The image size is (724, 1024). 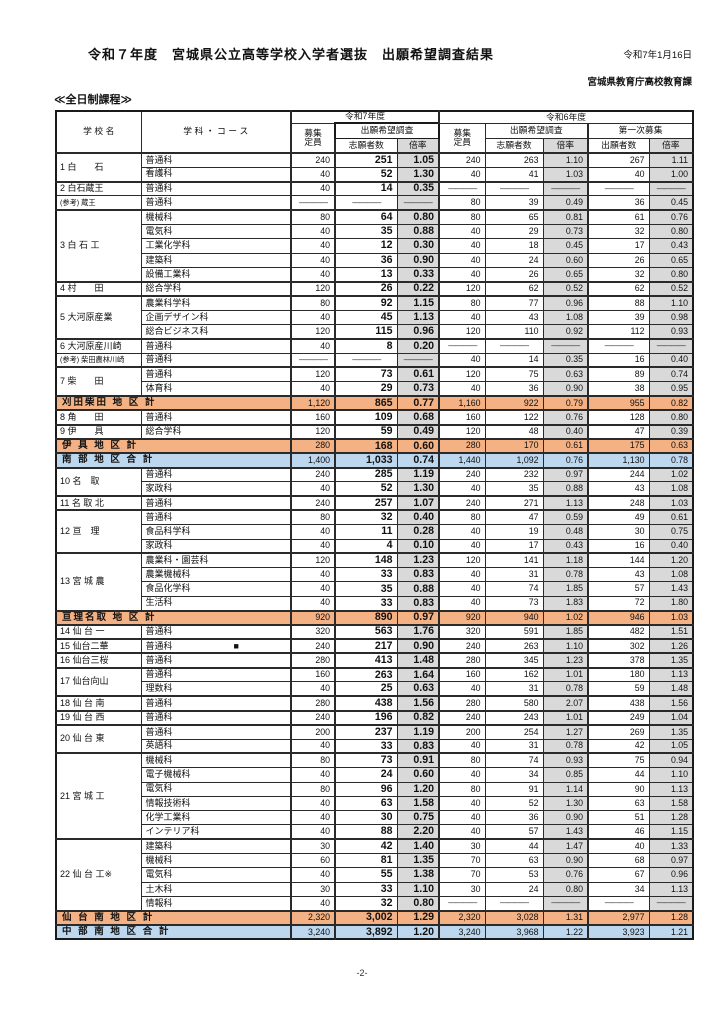 What do you see at coordinates (462, 617) in the screenshot?
I see `value-cell: 920` at bounding box center [462, 617].